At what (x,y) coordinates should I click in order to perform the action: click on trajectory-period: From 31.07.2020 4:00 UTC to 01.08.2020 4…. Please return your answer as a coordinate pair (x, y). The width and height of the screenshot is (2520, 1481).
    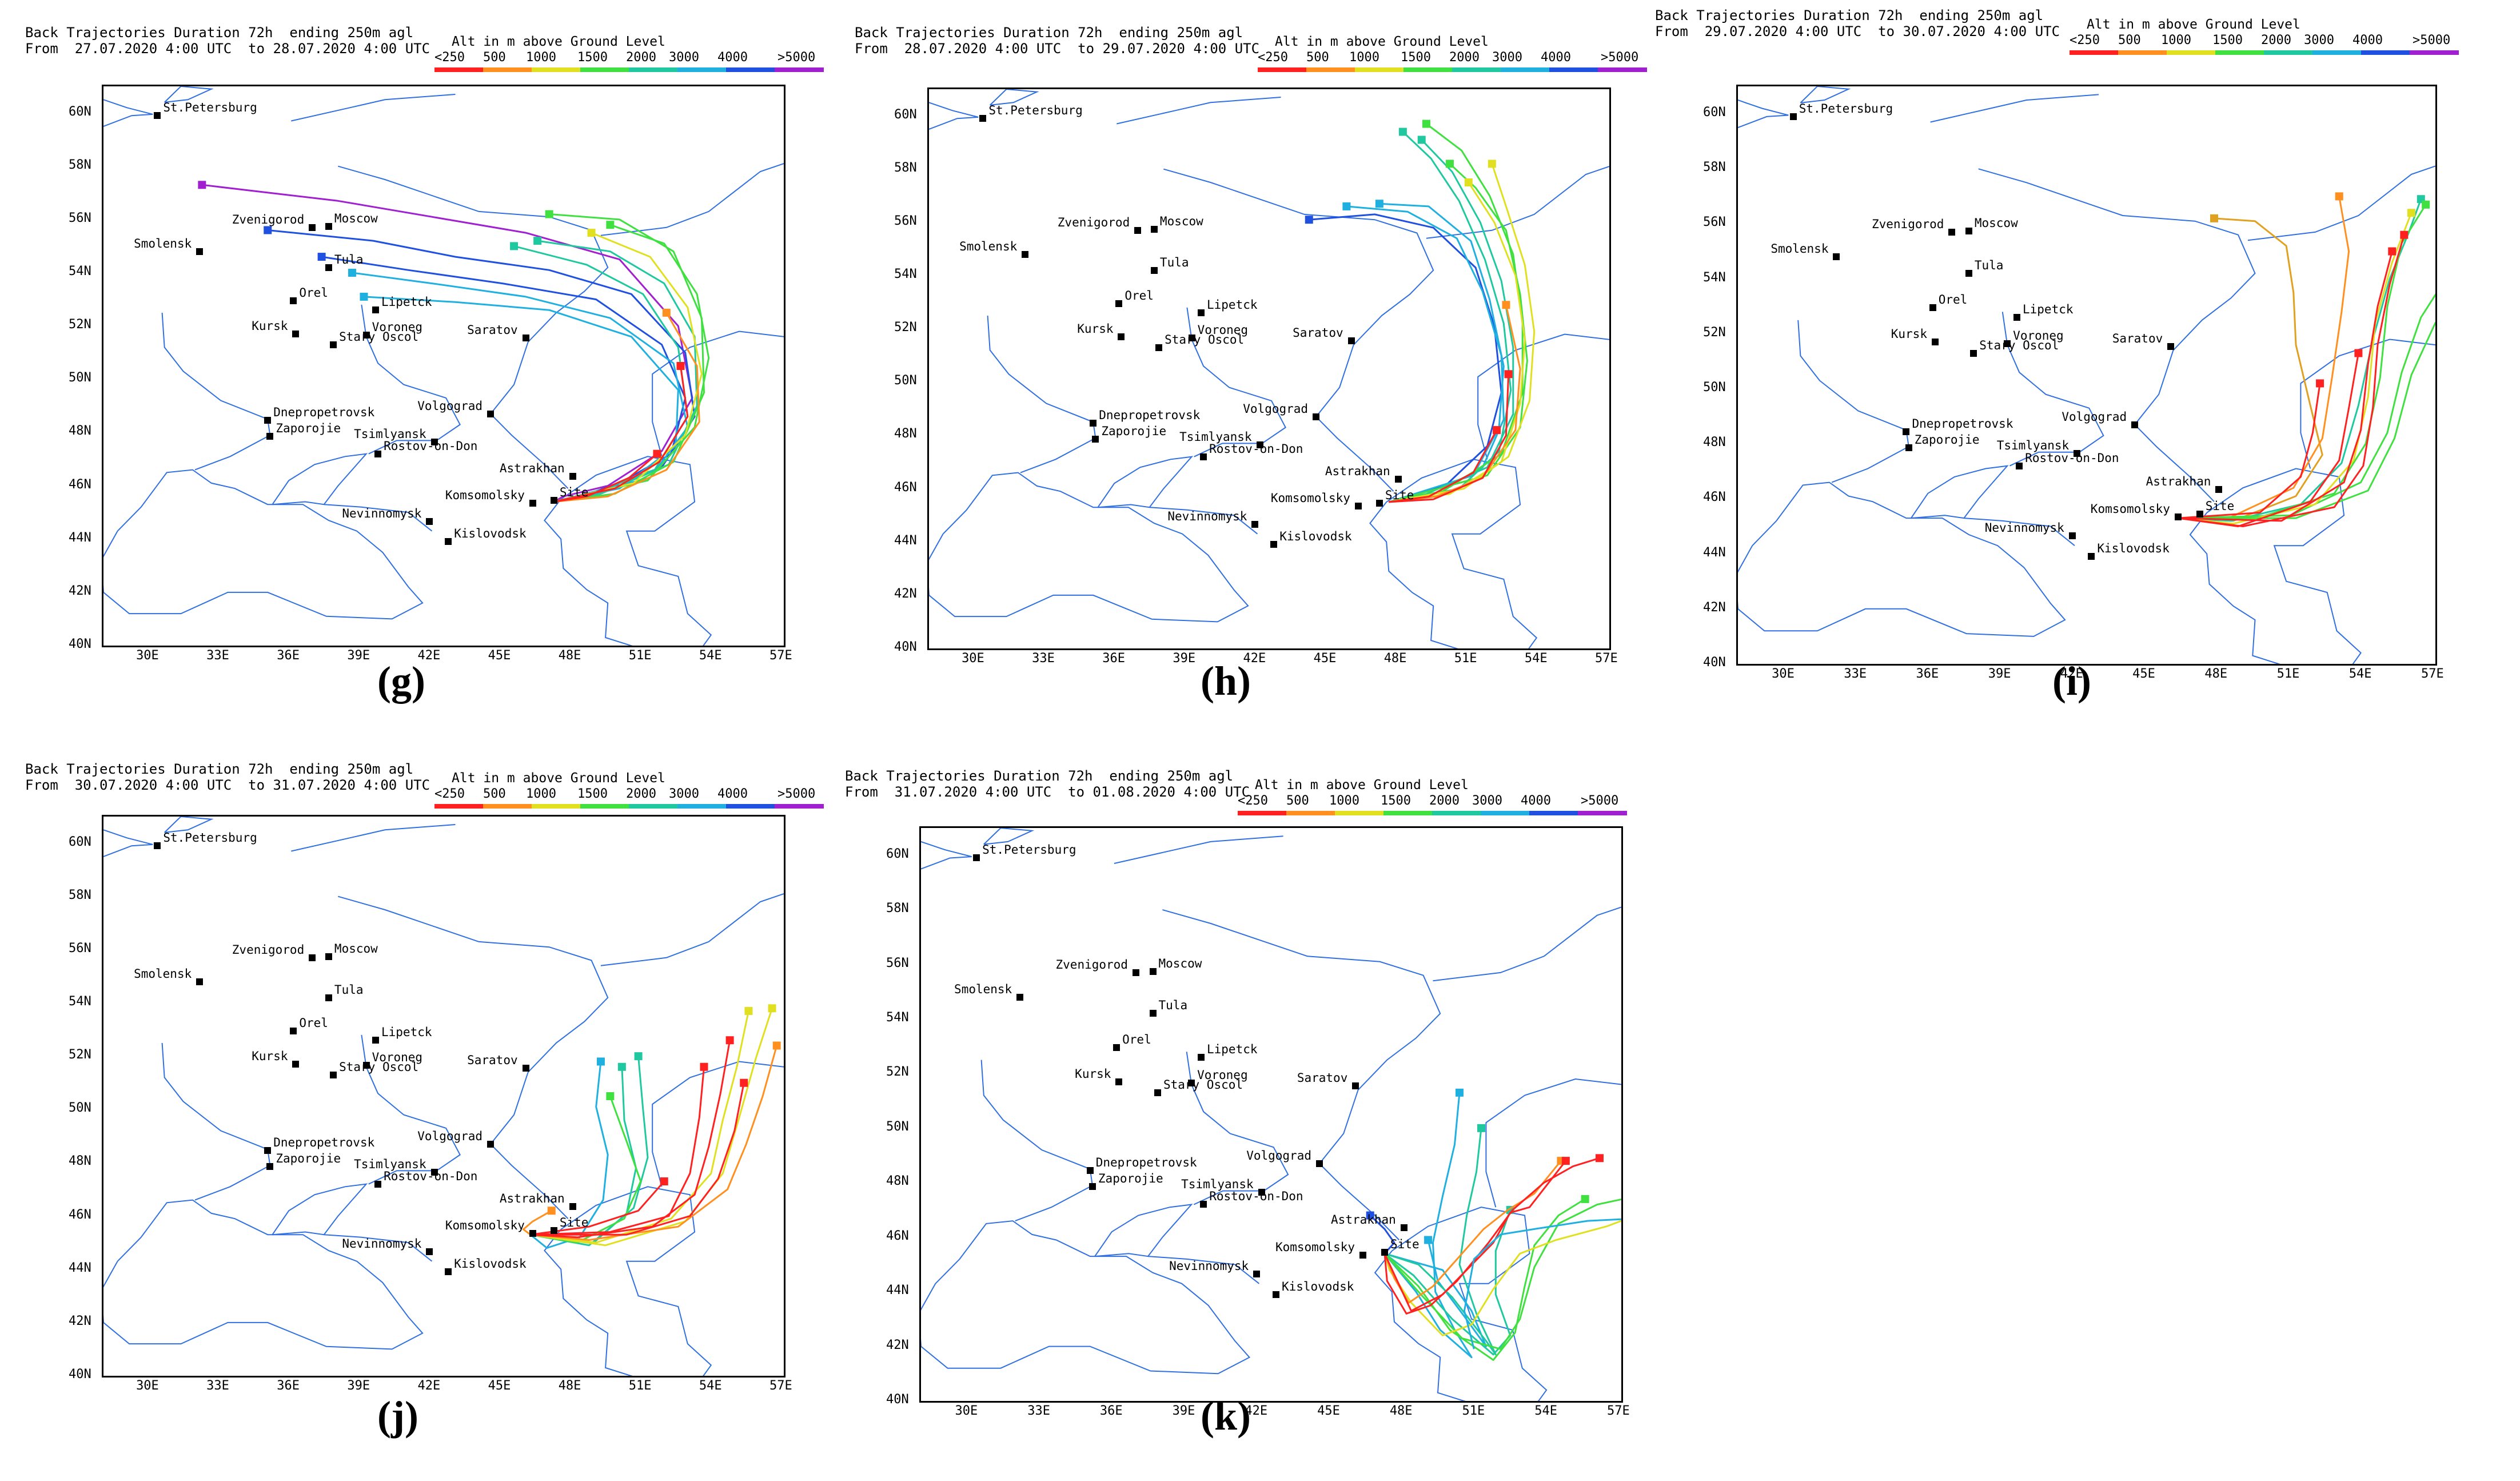
    Looking at the image, I should click on (1047, 792).